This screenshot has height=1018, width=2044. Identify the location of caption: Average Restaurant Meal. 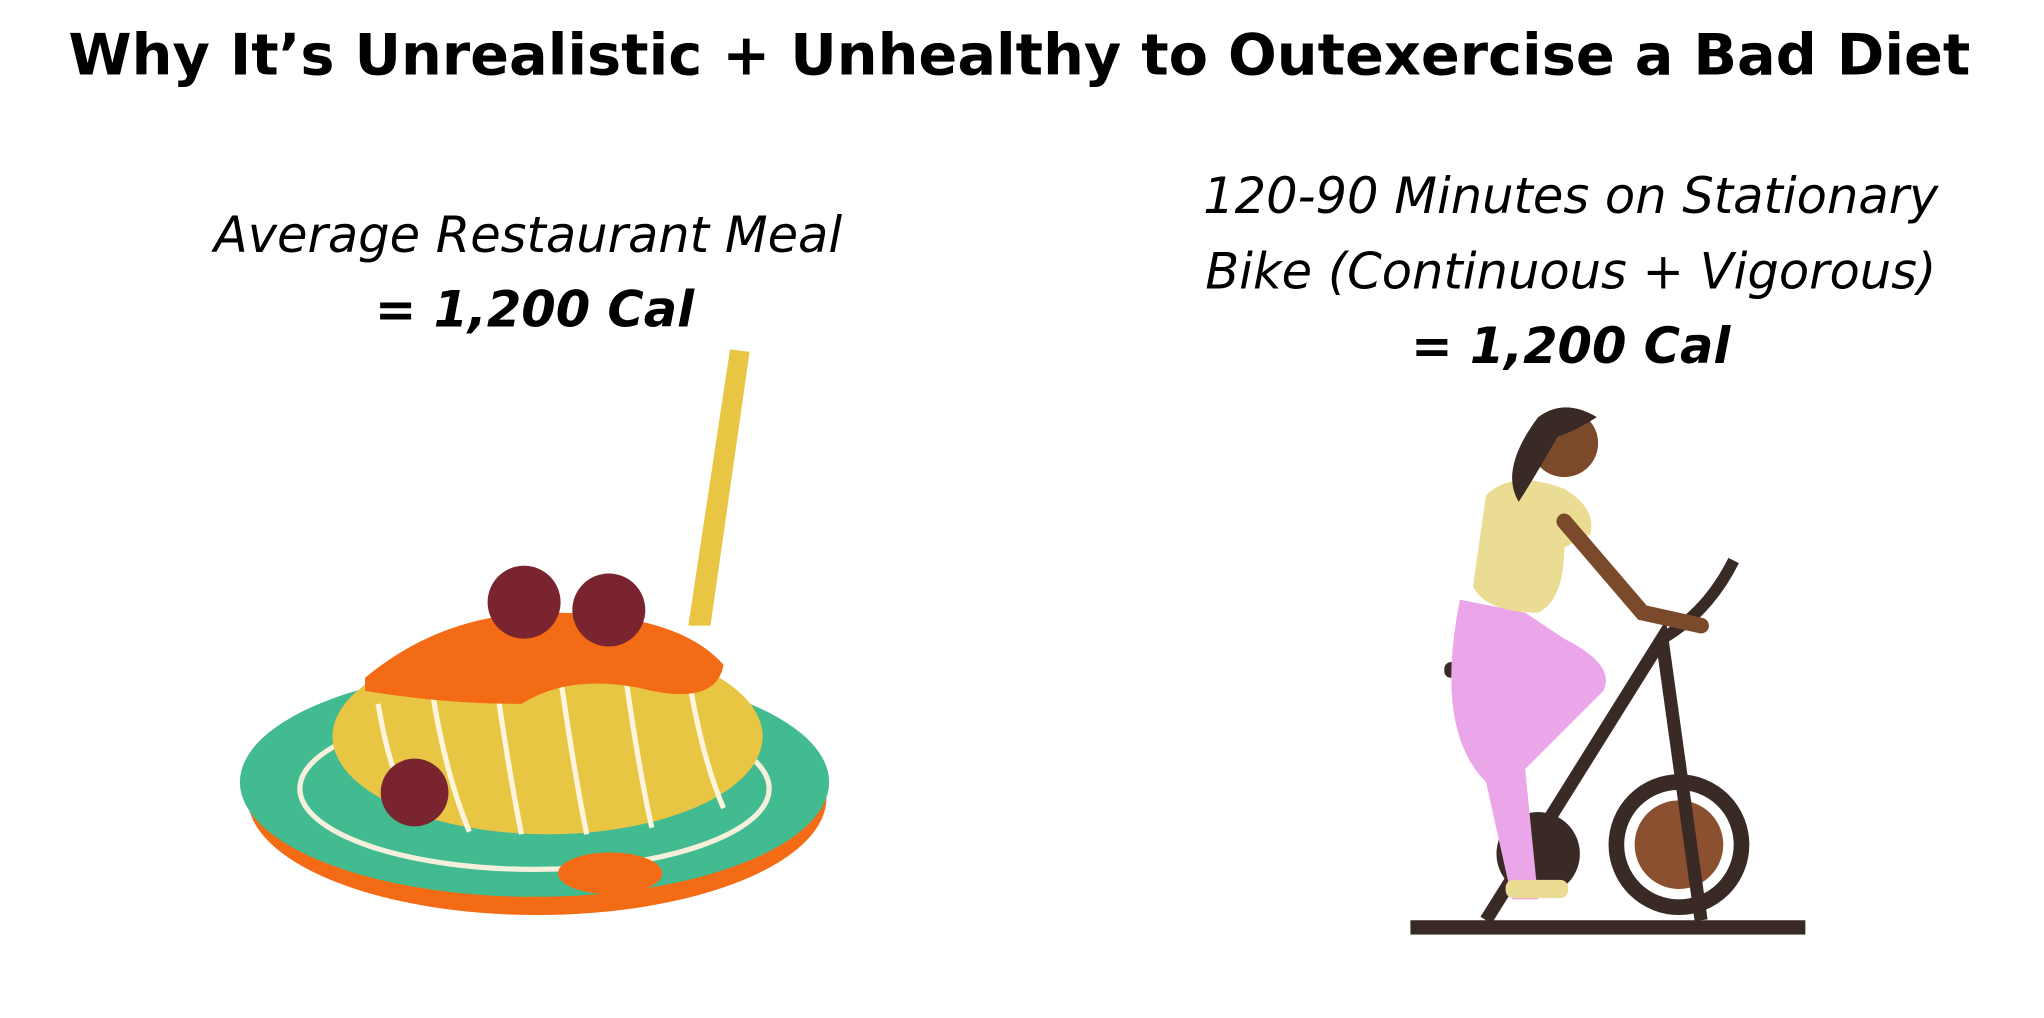
(527, 235).